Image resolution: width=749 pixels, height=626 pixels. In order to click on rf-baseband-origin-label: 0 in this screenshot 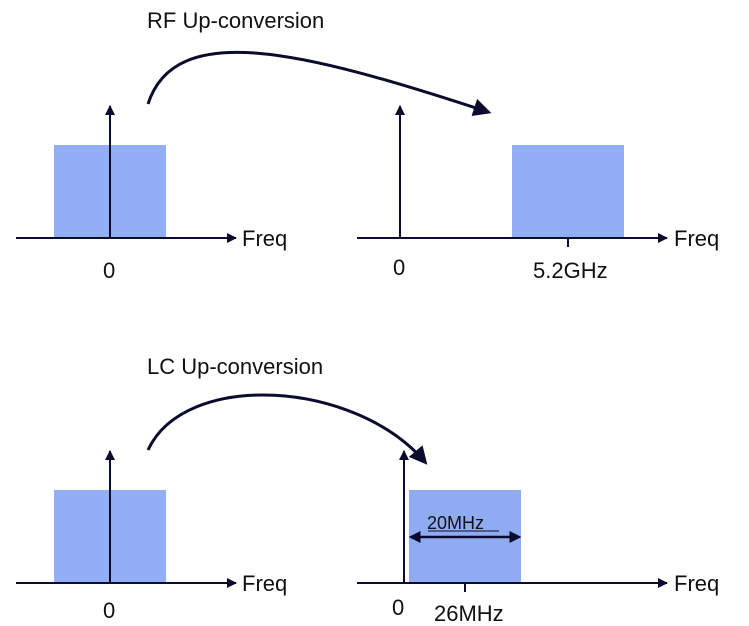, I will do `click(109, 270)`.